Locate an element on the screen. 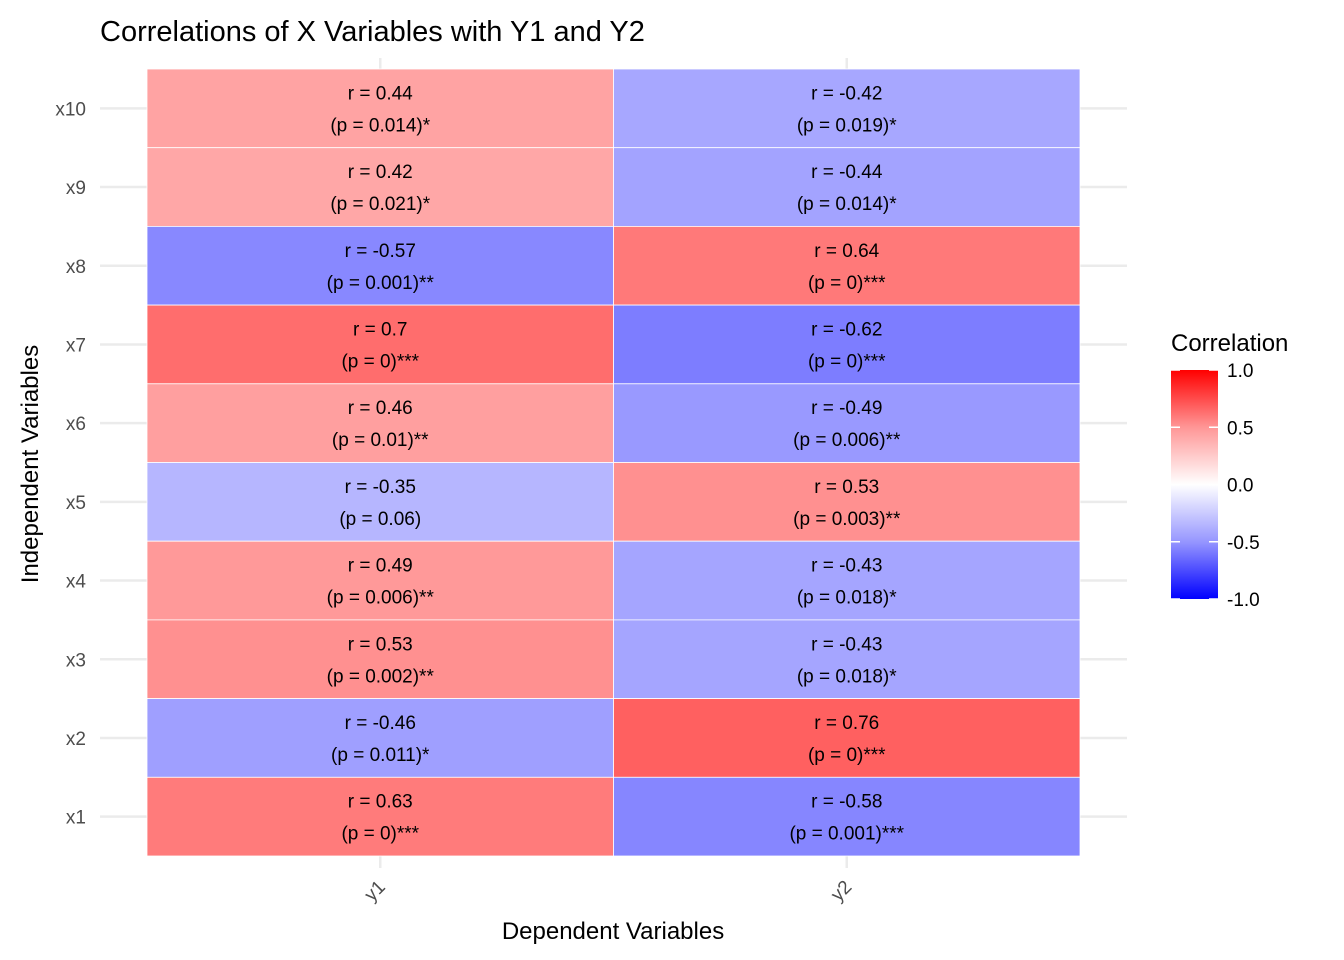 This screenshot has height=960, width=1344. y-tick-label-x8: x8 is located at coordinates (76, 267).